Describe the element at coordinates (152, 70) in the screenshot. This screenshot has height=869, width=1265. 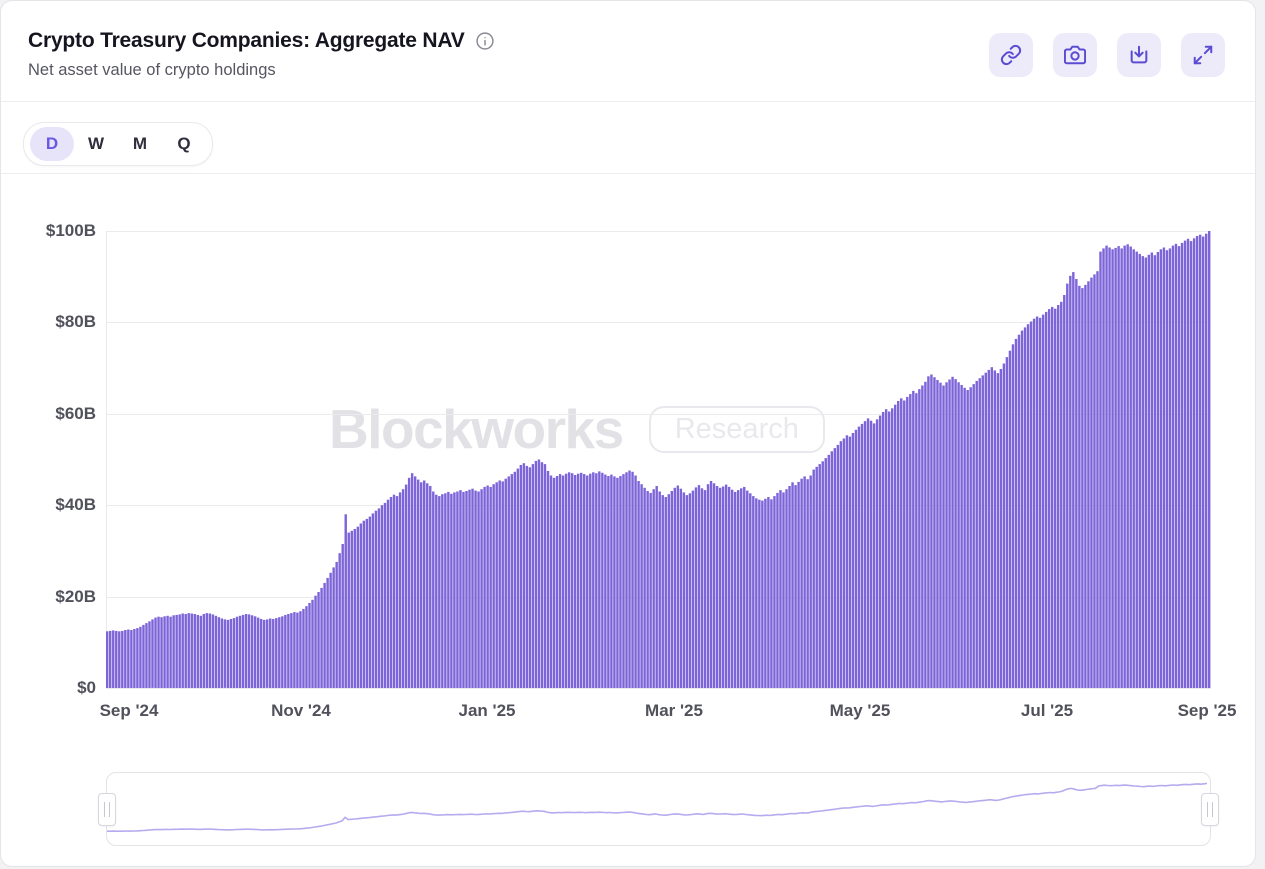
I see `chart-subtitle: Net asset value of crypto holdings` at that location.